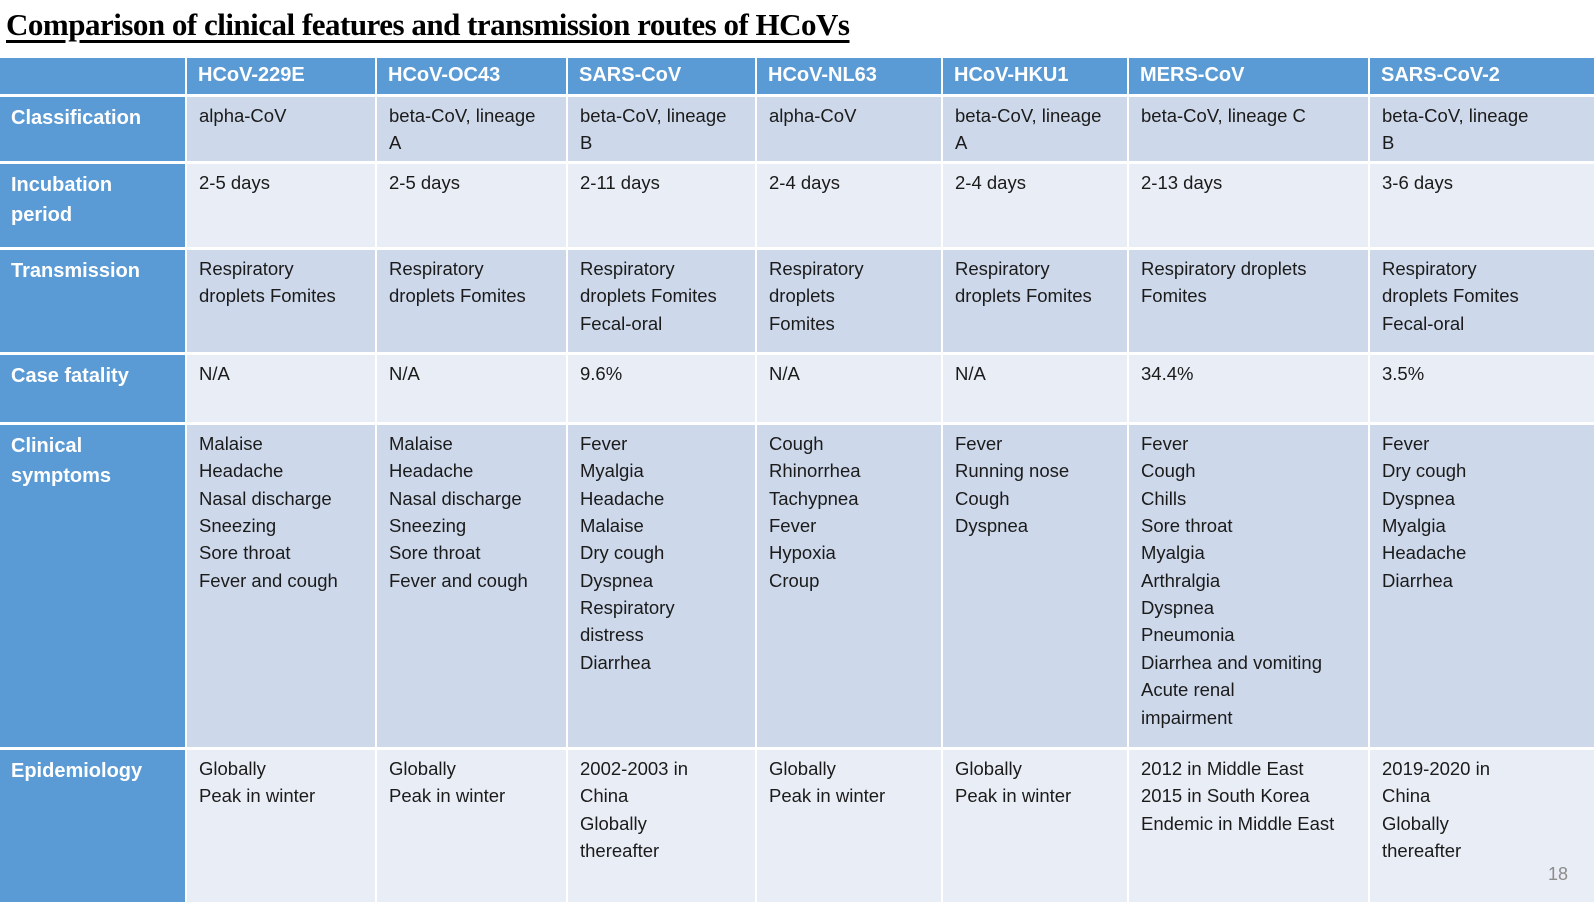 Image resolution: width=1594 pixels, height=905 pixels. What do you see at coordinates (662, 77) in the screenshot?
I see `col-header-sars-cov: SARS-CoV` at bounding box center [662, 77].